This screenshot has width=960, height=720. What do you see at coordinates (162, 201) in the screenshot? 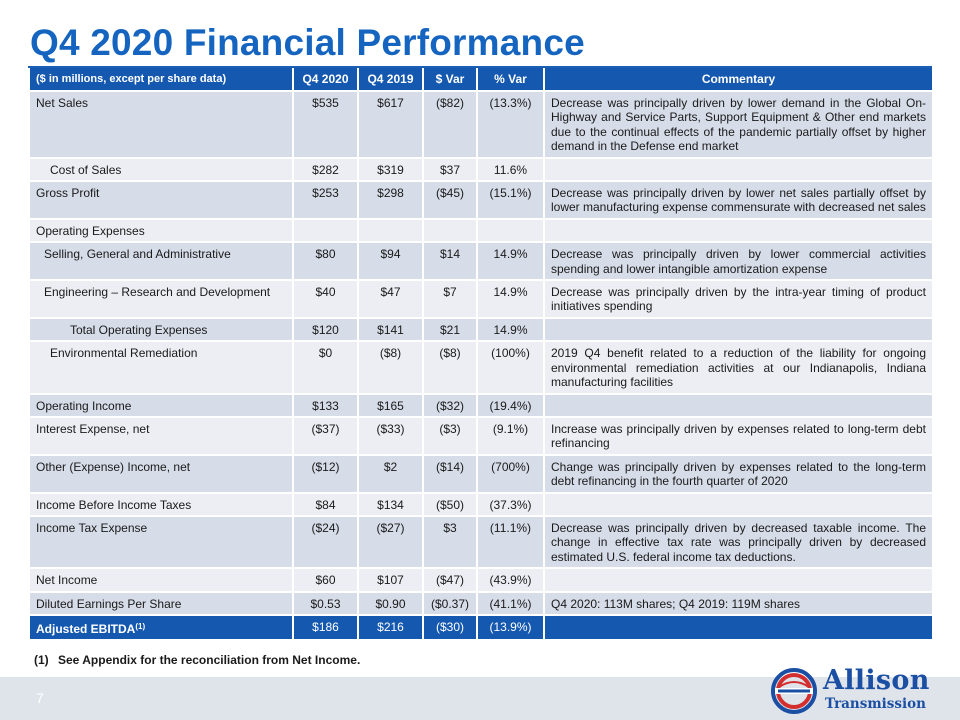
I see `row-label: Gross Profit` at bounding box center [162, 201].